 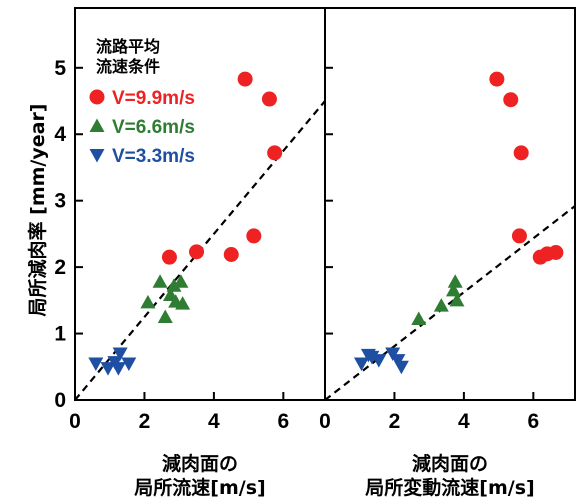 I want to click on x-axis-title-right-line1: 減肉面の, so click(x=450, y=463).